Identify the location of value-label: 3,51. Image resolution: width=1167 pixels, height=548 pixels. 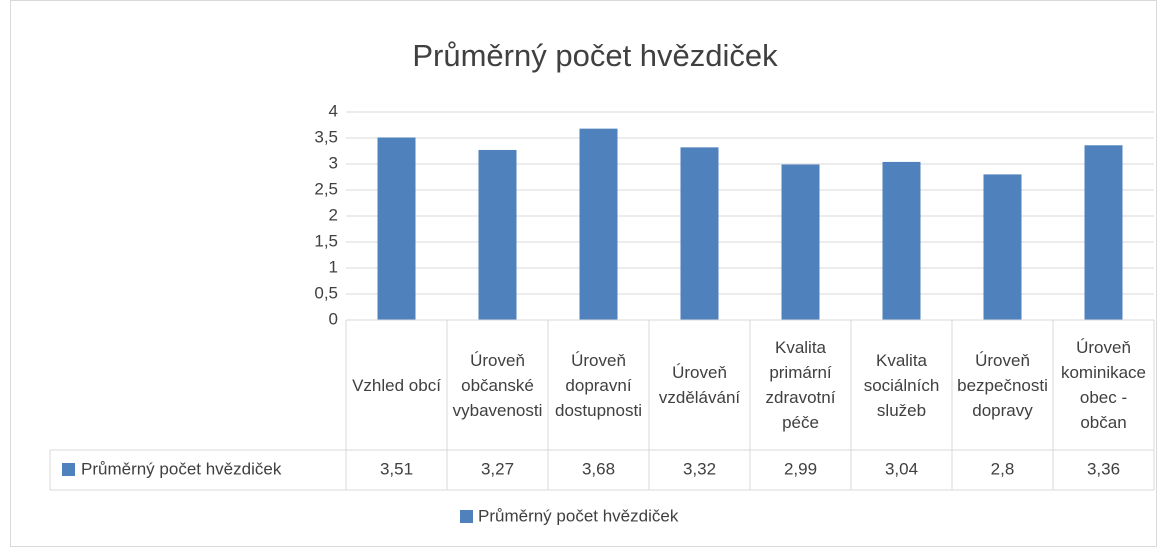
(396, 468).